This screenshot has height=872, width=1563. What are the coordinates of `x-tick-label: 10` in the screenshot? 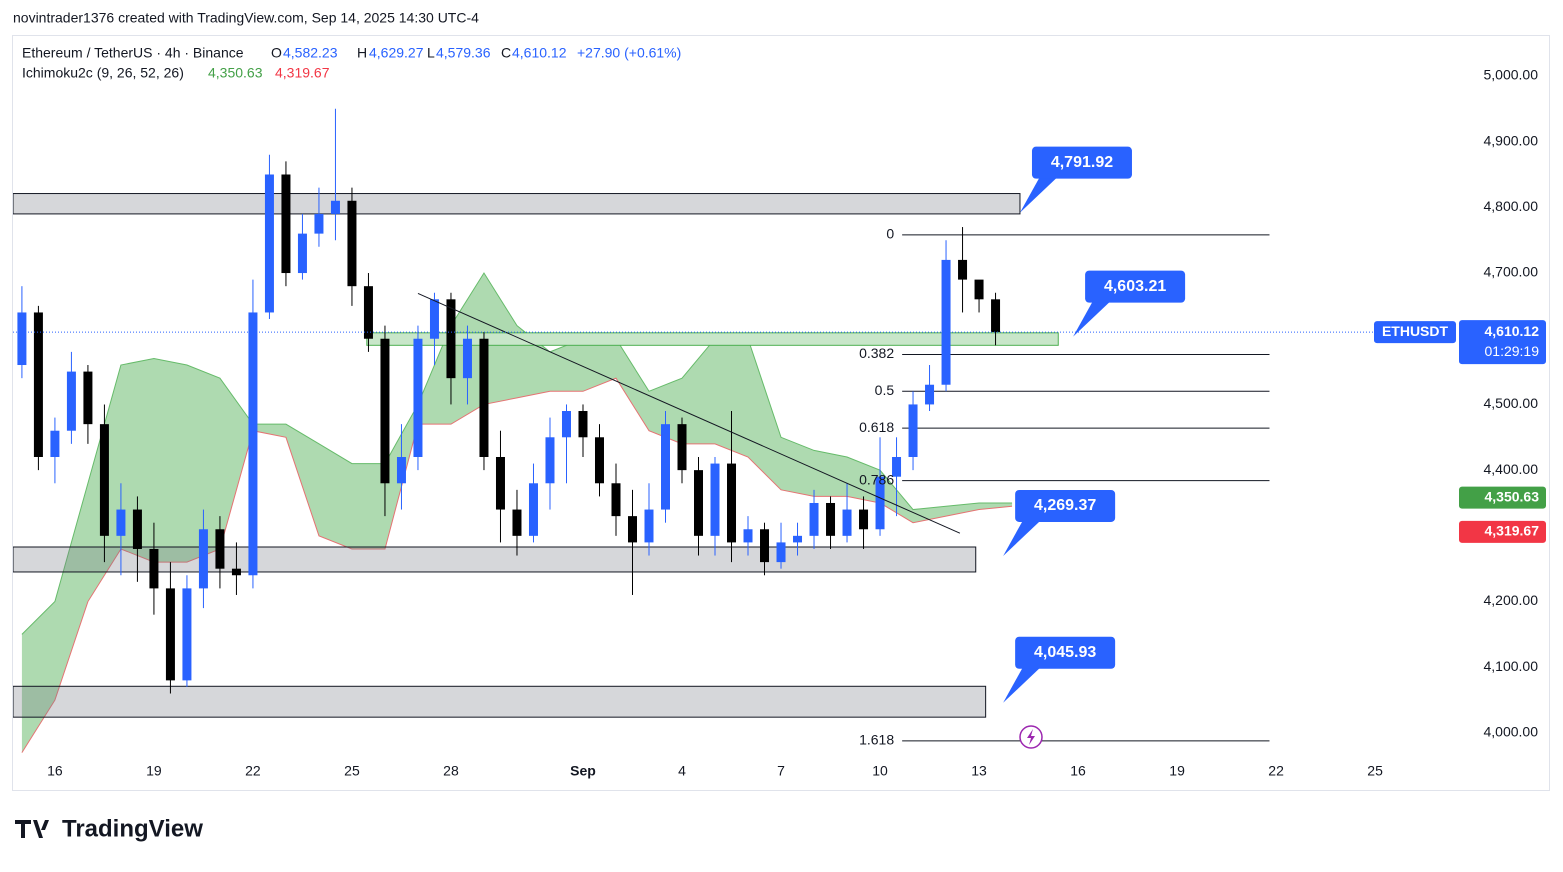 It's located at (880, 771).